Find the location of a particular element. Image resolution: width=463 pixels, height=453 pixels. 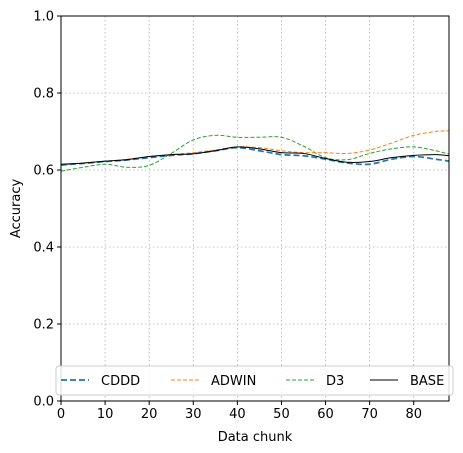

legend-label-adwin: ADWIN is located at coordinates (233, 381).